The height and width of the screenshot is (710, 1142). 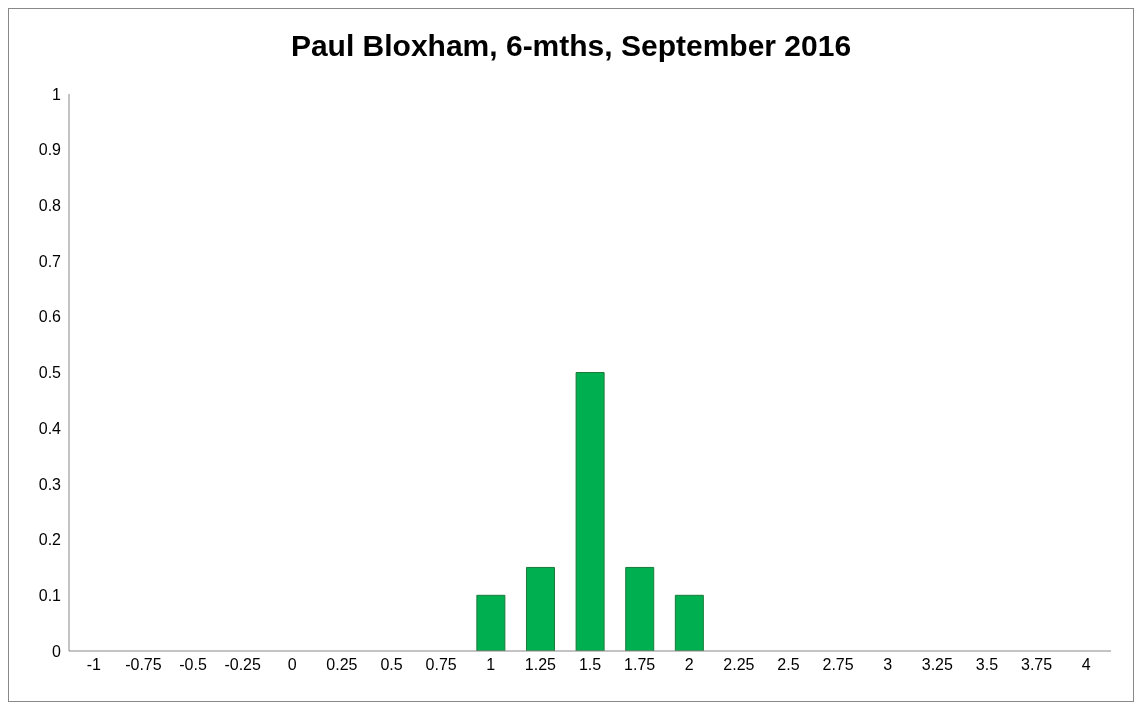 I want to click on x-tick-label: 0.25, so click(x=342, y=665).